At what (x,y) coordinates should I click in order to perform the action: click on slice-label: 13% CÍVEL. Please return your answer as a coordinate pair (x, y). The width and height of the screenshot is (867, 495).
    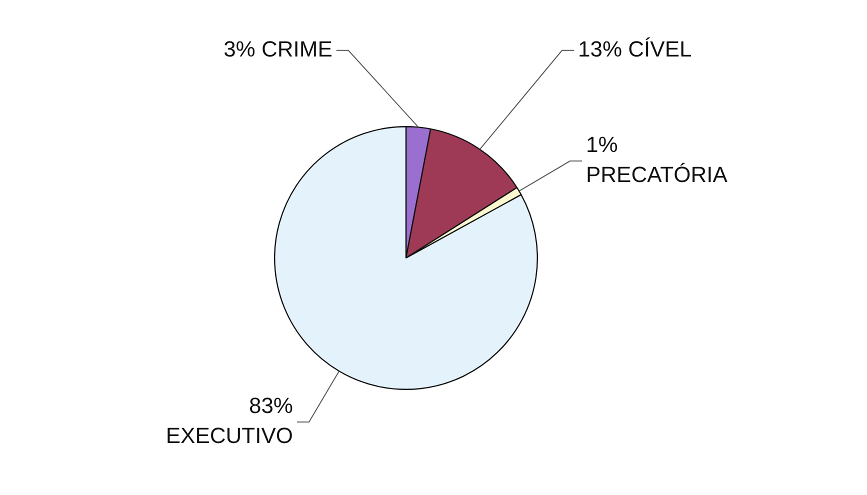
    Looking at the image, I should click on (635, 49).